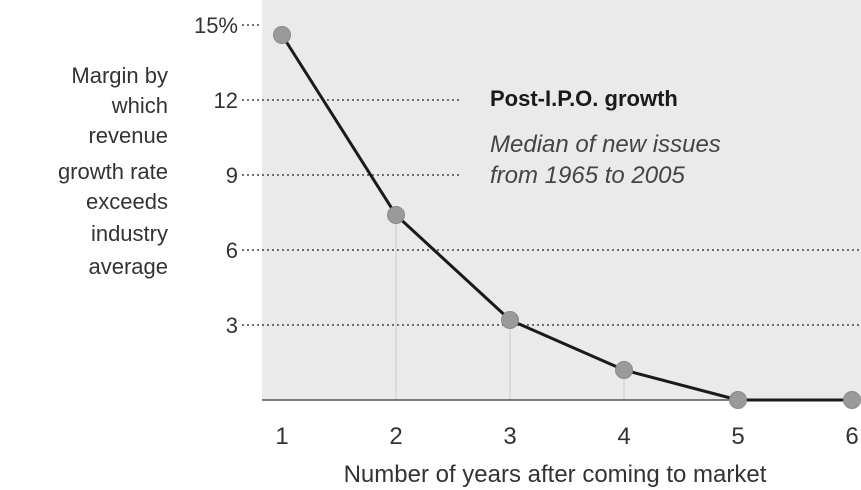 The width and height of the screenshot is (861, 490). I want to click on y-tick-label: 3, so click(232, 325).